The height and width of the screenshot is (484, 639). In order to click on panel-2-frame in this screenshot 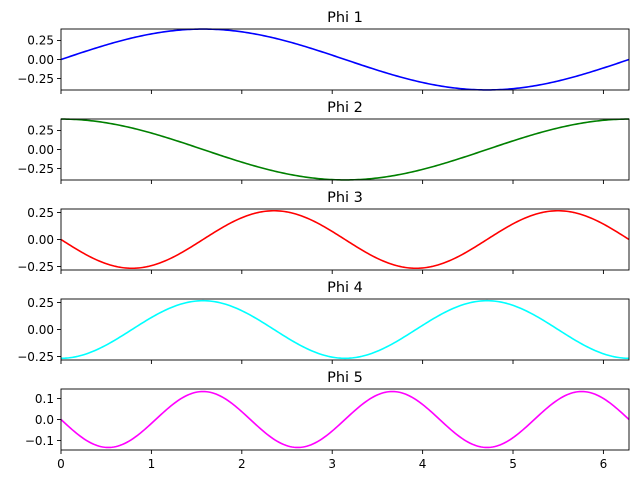, I will do `click(345, 149)`.